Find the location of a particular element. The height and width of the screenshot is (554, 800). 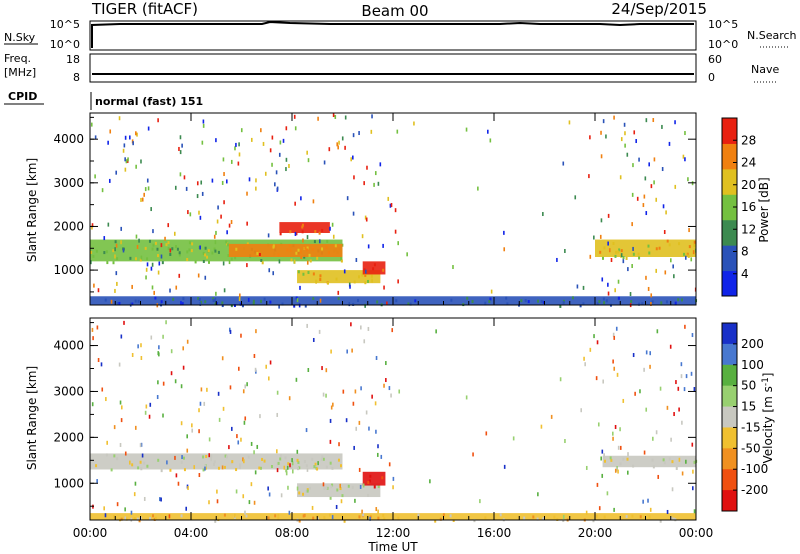

x-tick-label: 16:00 is located at coordinates (494, 533).